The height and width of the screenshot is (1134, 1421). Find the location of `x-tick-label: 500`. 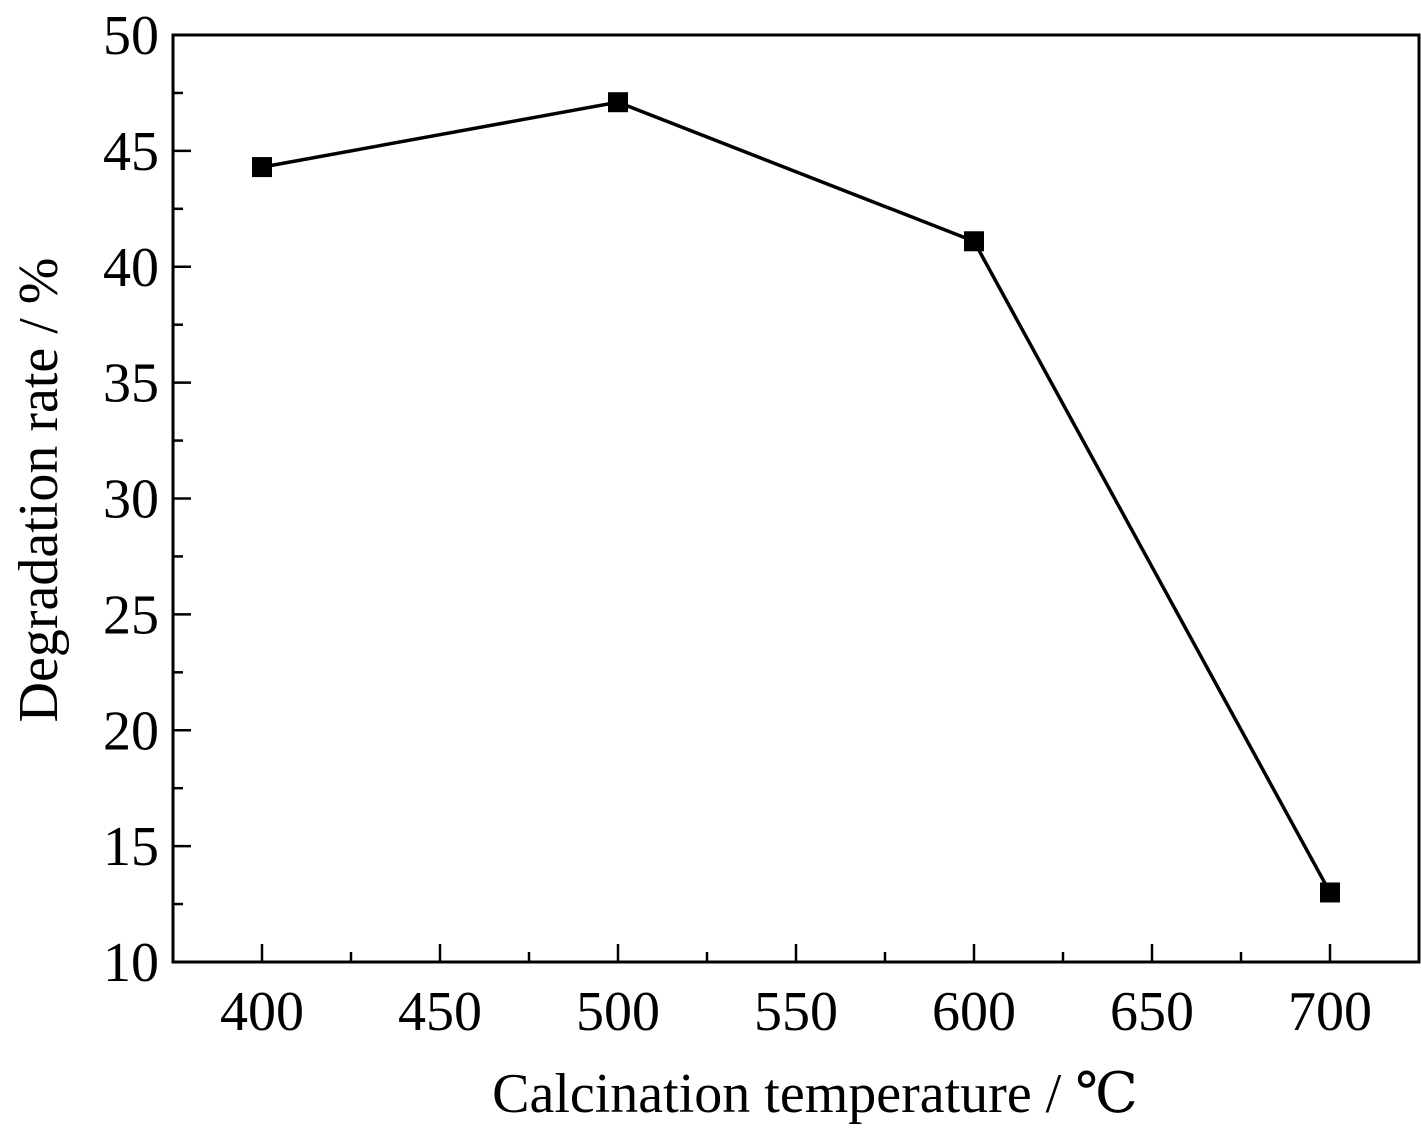

x-tick-label: 500 is located at coordinates (618, 1012).